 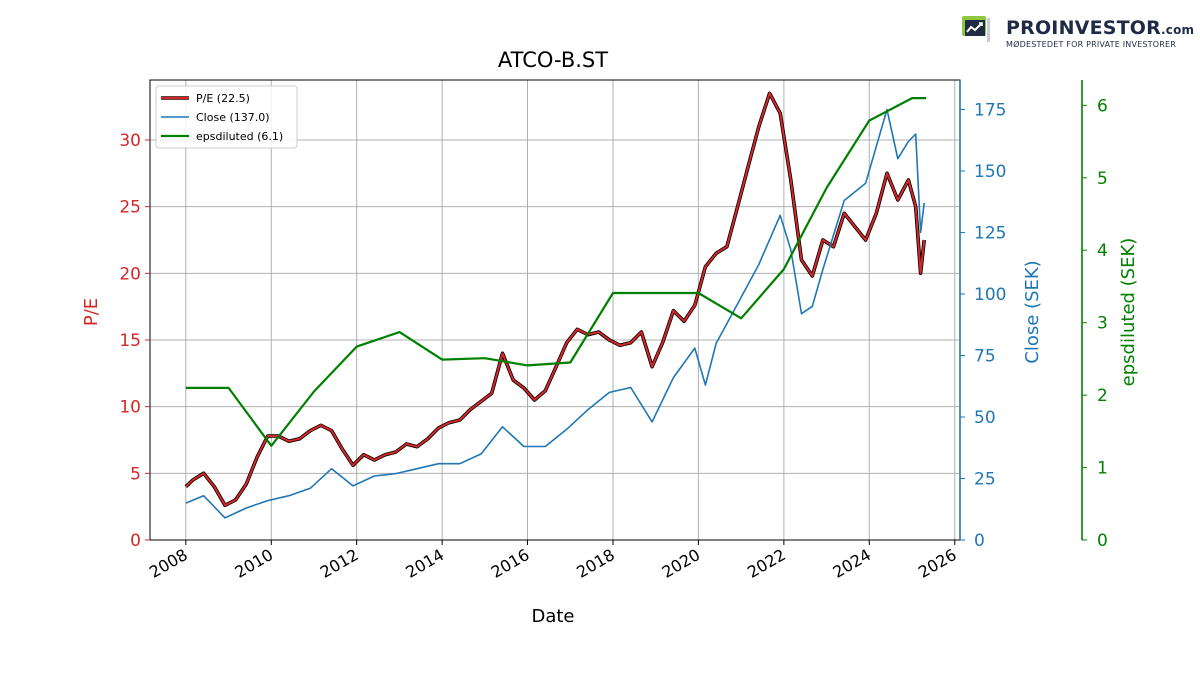 I want to click on brand-tagline: MØDESTEDET FOR PRIVATE INVESTORER, so click(x=1091, y=44).